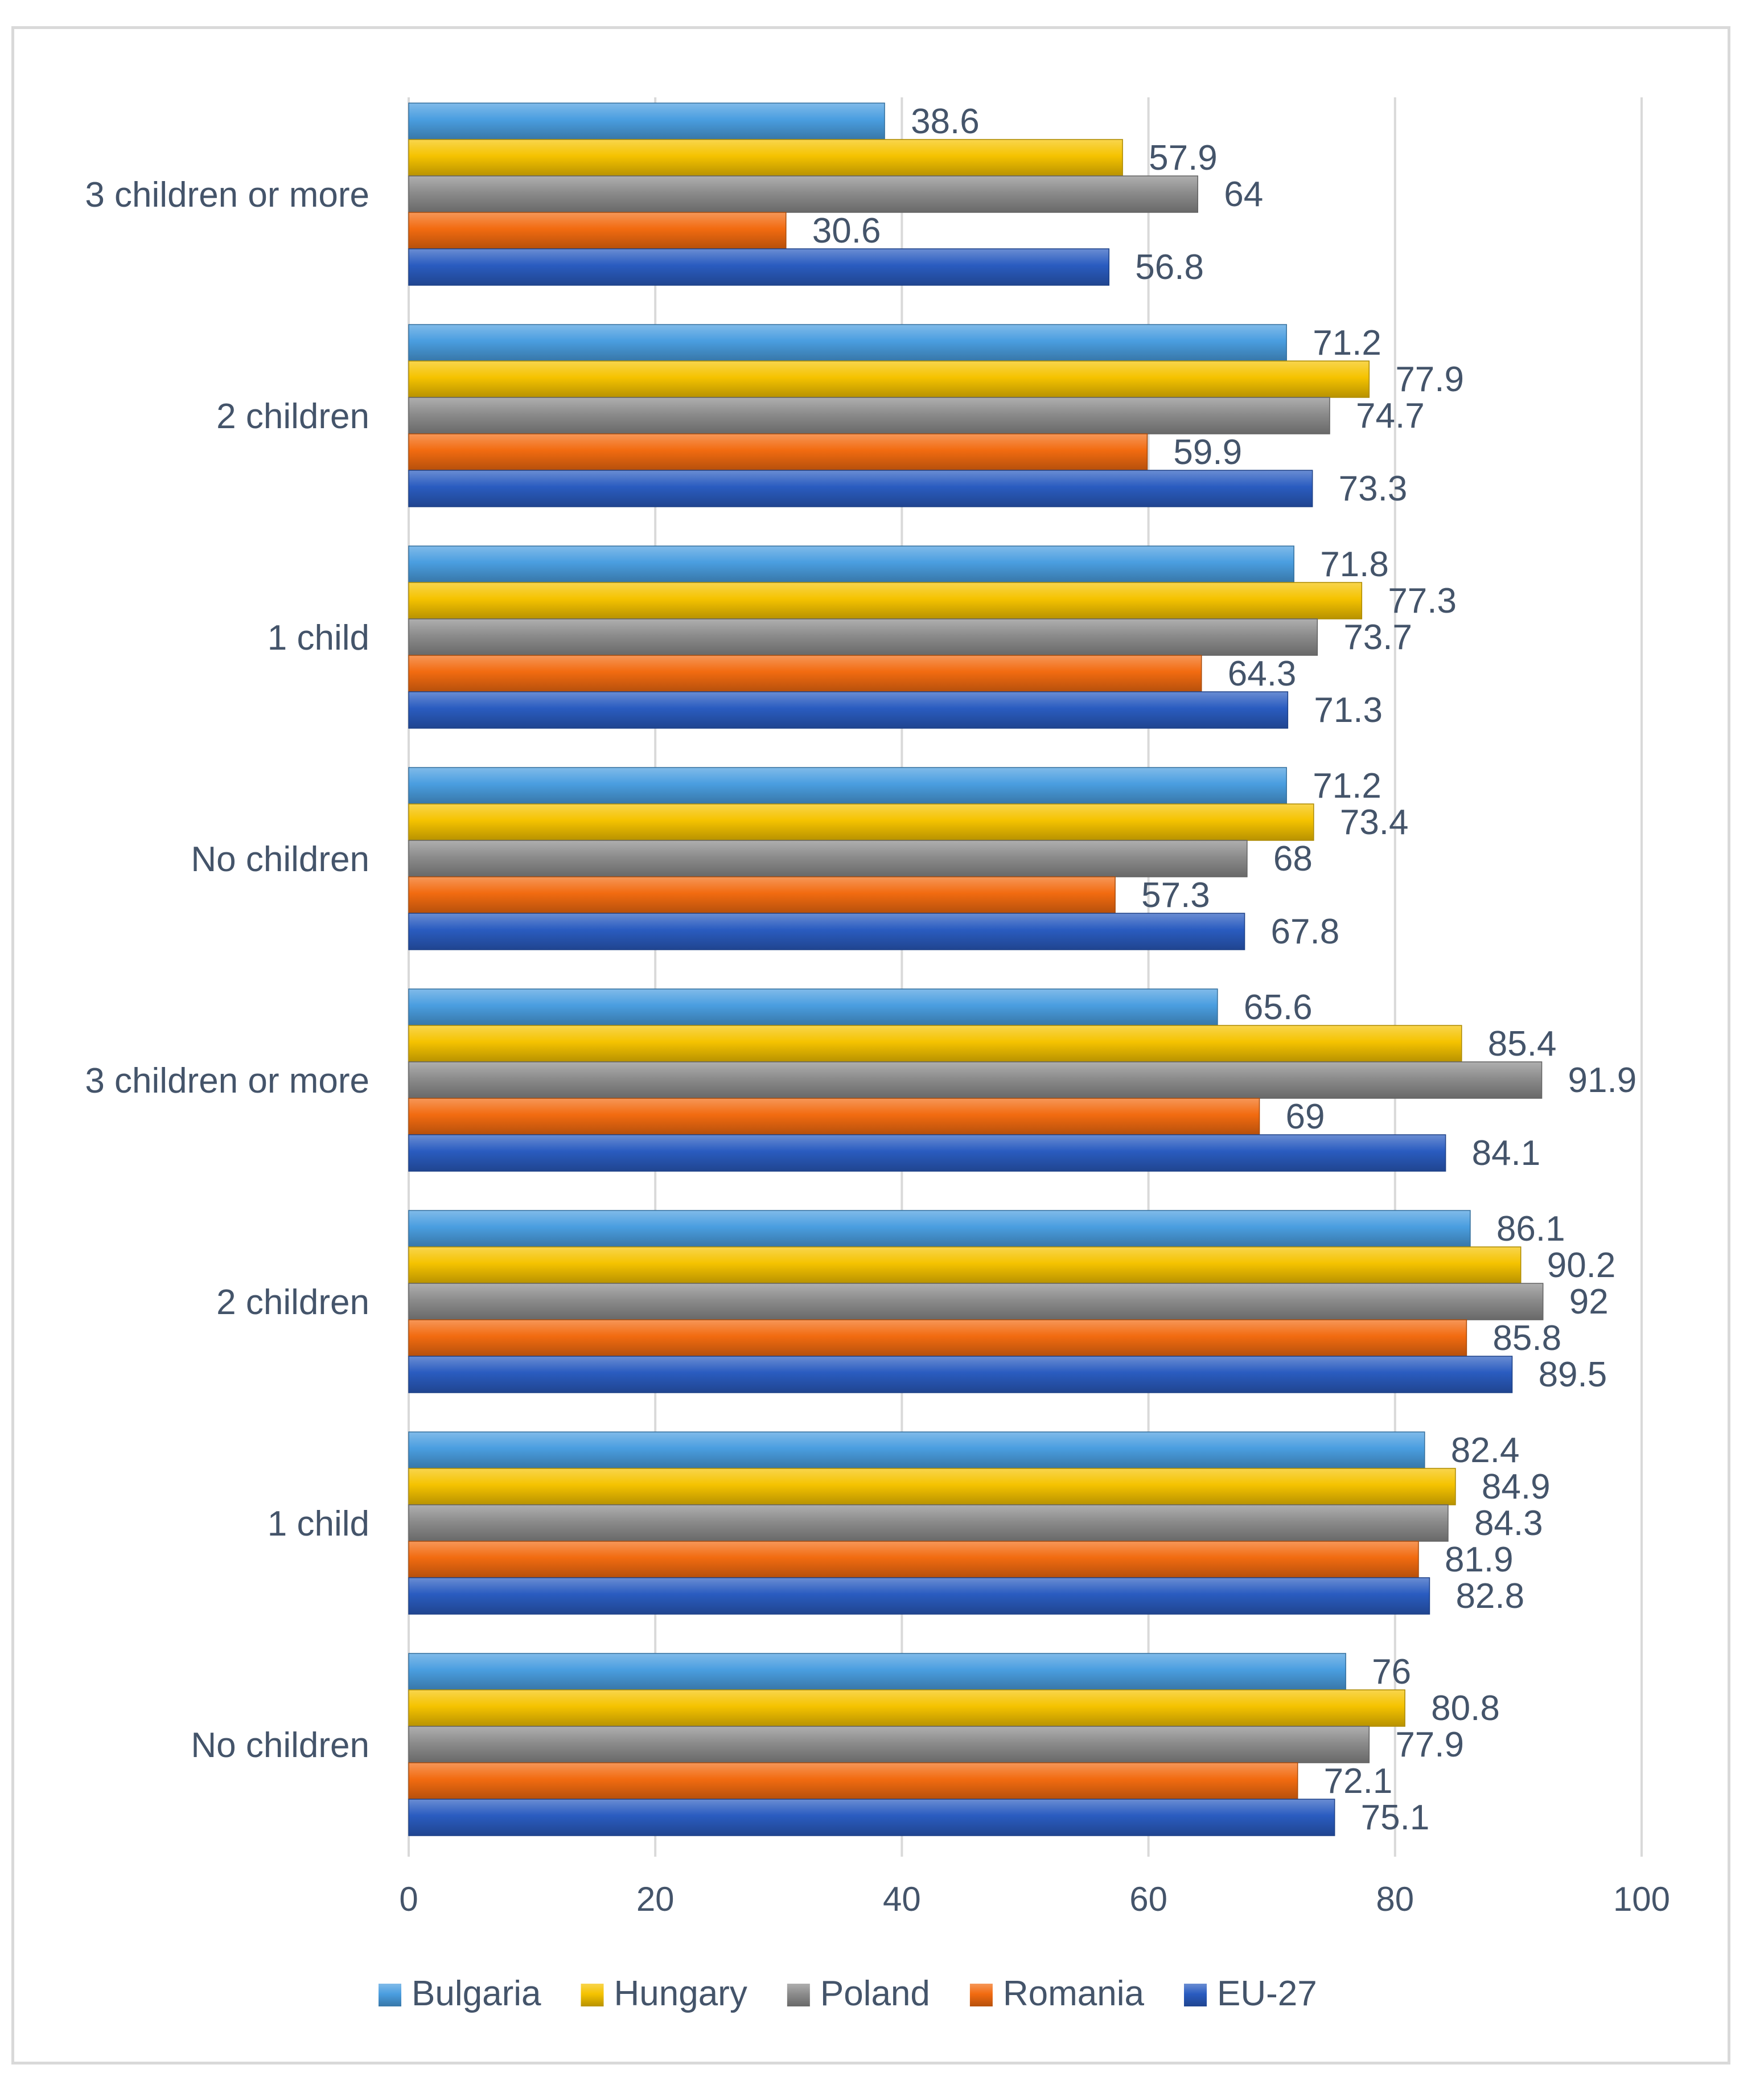  What do you see at coordinates (1485, 1450) in the screenshot?
I see `data-label: 82.4` at bounding box center [1485, 1450].